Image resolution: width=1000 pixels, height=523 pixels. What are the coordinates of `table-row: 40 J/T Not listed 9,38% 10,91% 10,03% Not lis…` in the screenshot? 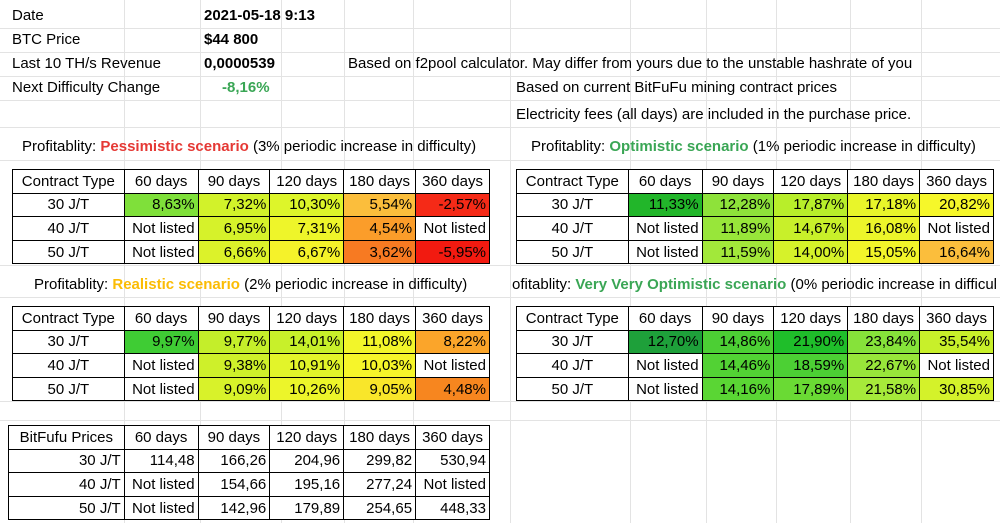 It's located at (251, 365).